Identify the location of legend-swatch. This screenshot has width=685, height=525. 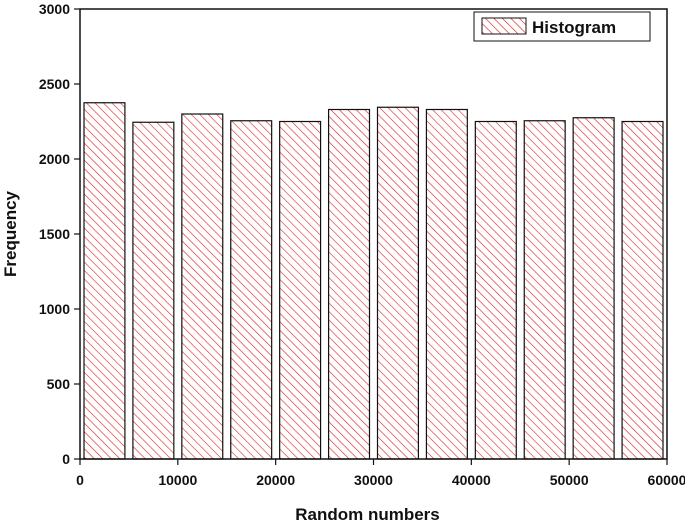
(504, 26).